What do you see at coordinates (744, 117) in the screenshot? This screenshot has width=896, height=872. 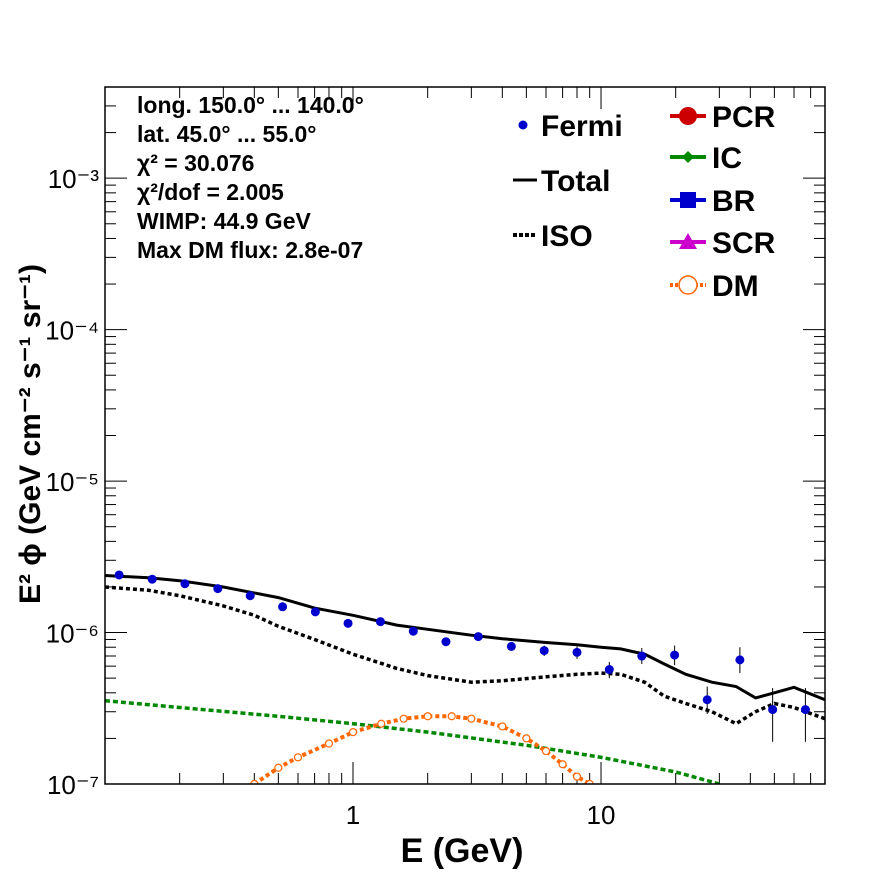 I see `legend-label: PCR` at bounding box center [744, 117].